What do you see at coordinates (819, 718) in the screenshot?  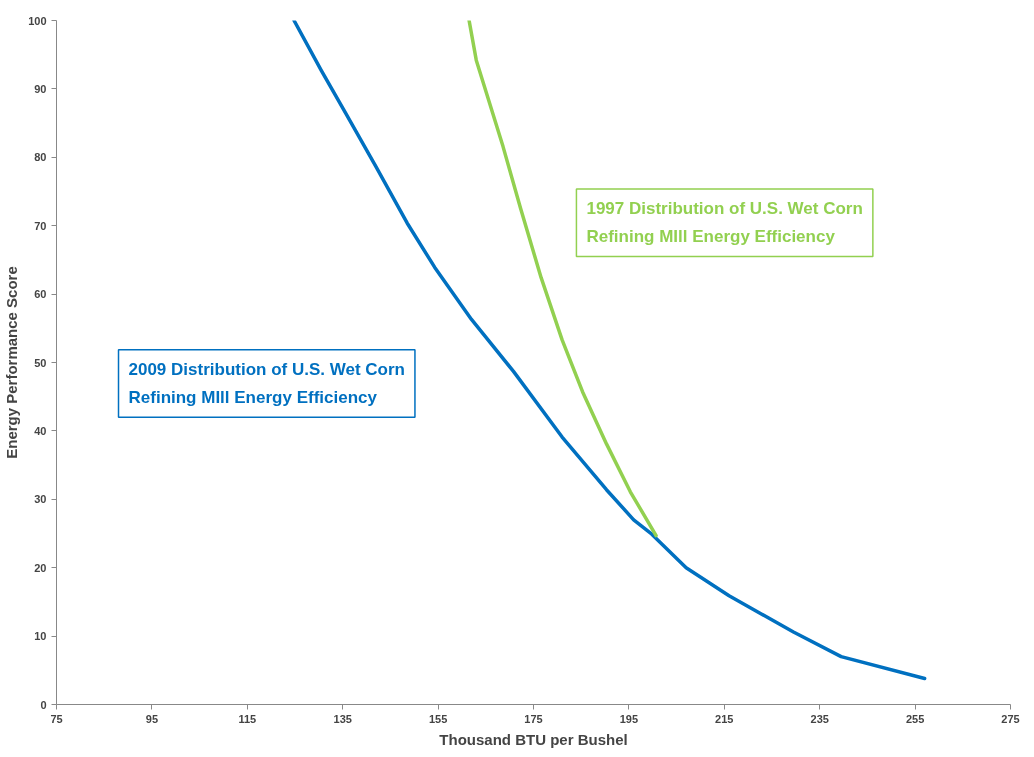 I see `x-tick-label: 235` at bounding box center [819, 718].